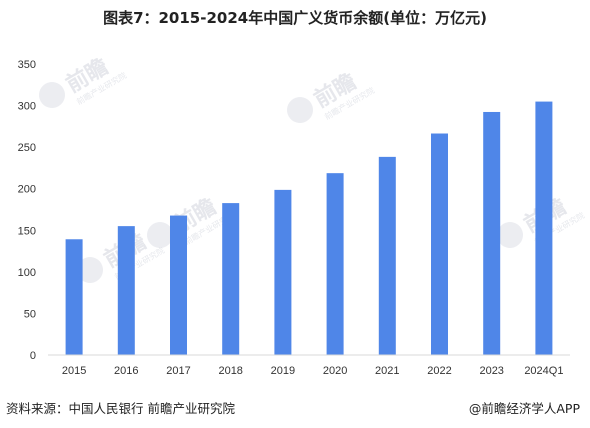 The width and height of the screenshot is (590, 428). Describe the element at coordinates (295, 18) in the screenshot. I see `chart-title: 图表7：2015-2024年中国广义货币余额(单位：万亿元)` at that location.